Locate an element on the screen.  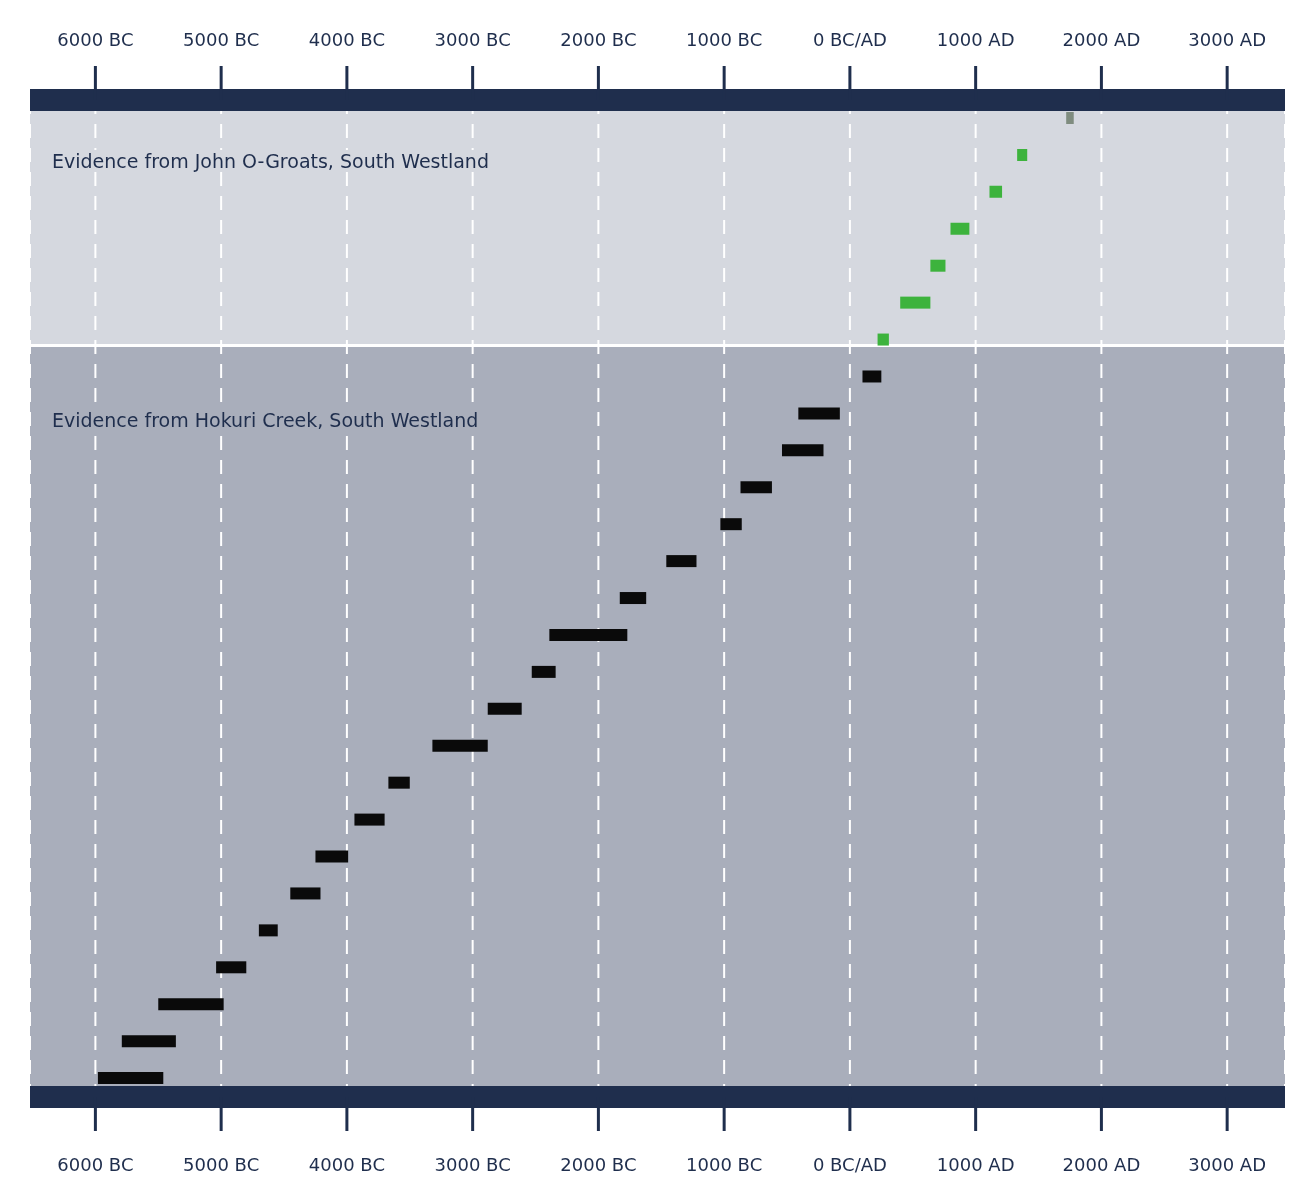
x2-tick-label: 1000 AD is located at coordinates (975, 39).